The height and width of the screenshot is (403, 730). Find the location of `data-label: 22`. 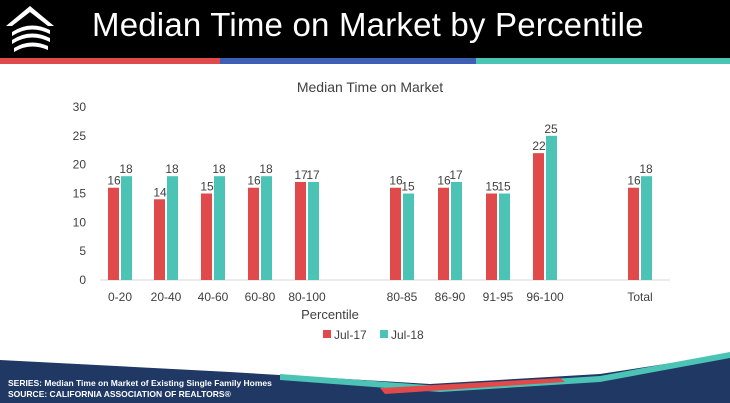

data-label: 22 is located at coordinates (539, 146).